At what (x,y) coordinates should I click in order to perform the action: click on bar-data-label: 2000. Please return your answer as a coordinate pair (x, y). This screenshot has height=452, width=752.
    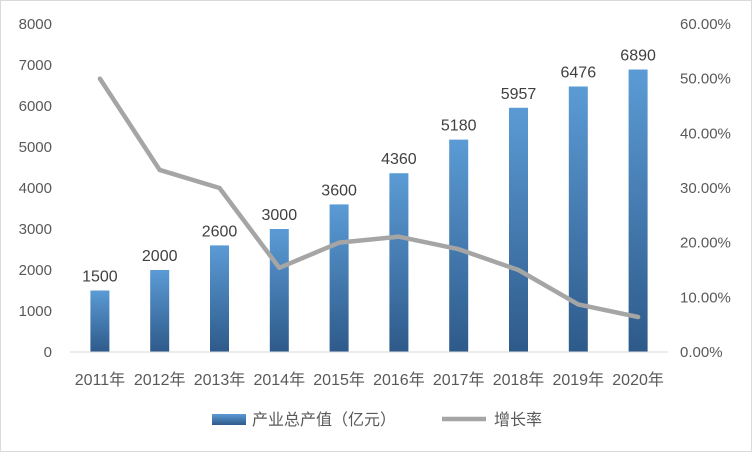
    Looking at the image, I should click on (160, 256).